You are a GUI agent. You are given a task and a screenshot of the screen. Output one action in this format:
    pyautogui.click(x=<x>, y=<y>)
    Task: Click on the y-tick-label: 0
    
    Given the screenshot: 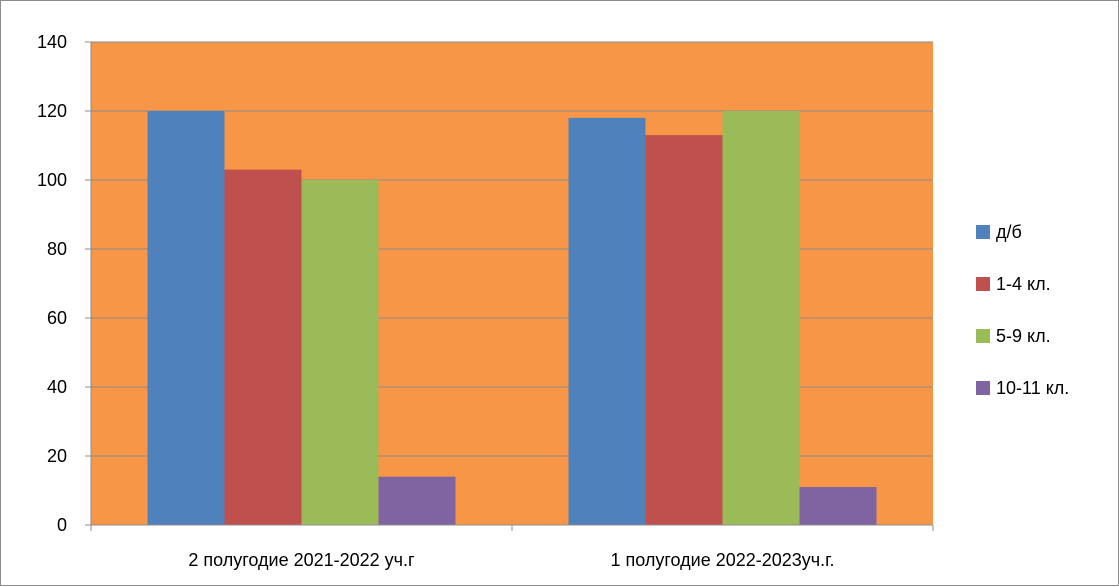 What is the action you would take?
    pyautogui.click(x=62, y=525)
    